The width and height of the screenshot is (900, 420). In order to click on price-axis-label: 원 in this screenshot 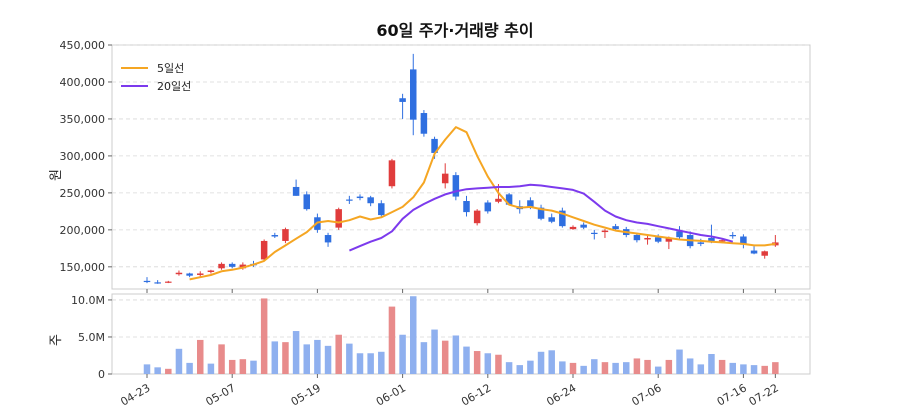, I will do `click(56, 175)`.